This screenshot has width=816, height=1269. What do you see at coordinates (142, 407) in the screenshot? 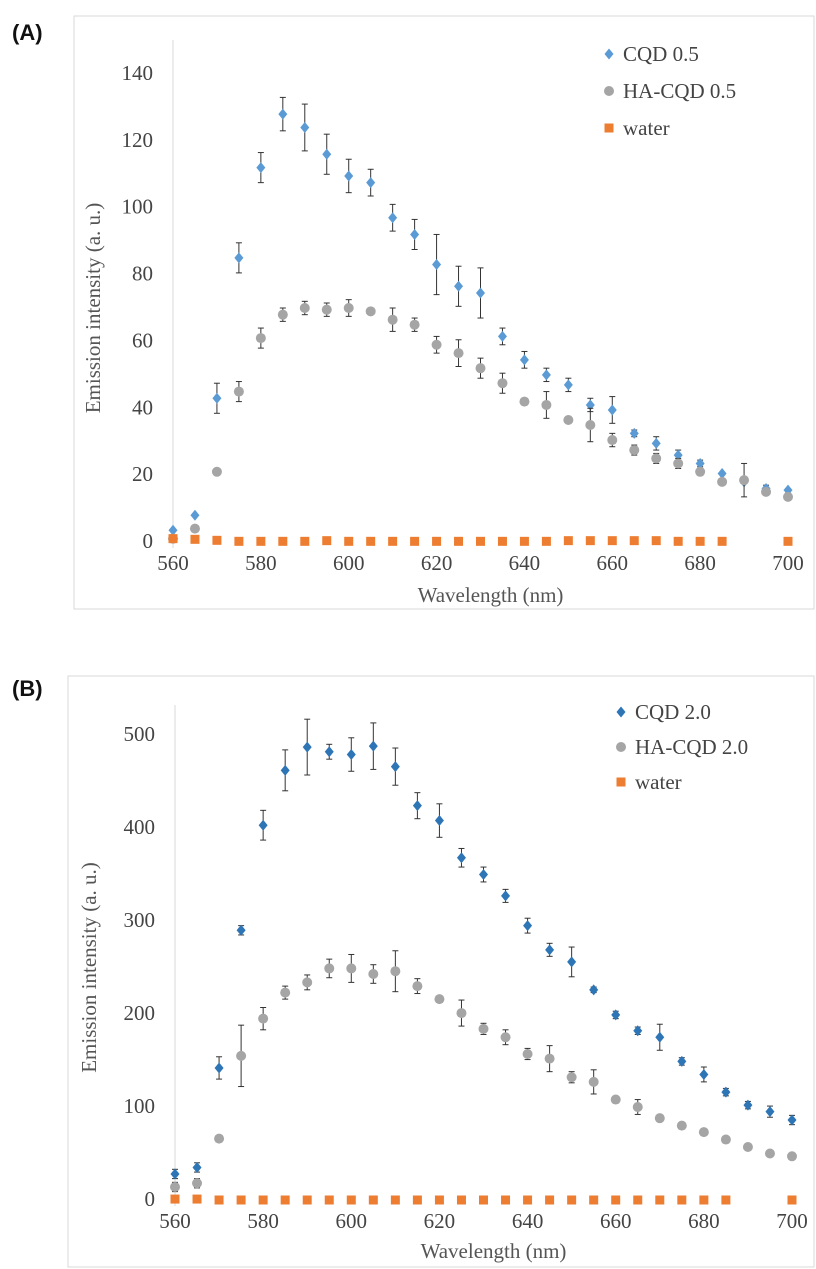
I see `charta-y-tick-label: 40` at bounding box center [142, 407].